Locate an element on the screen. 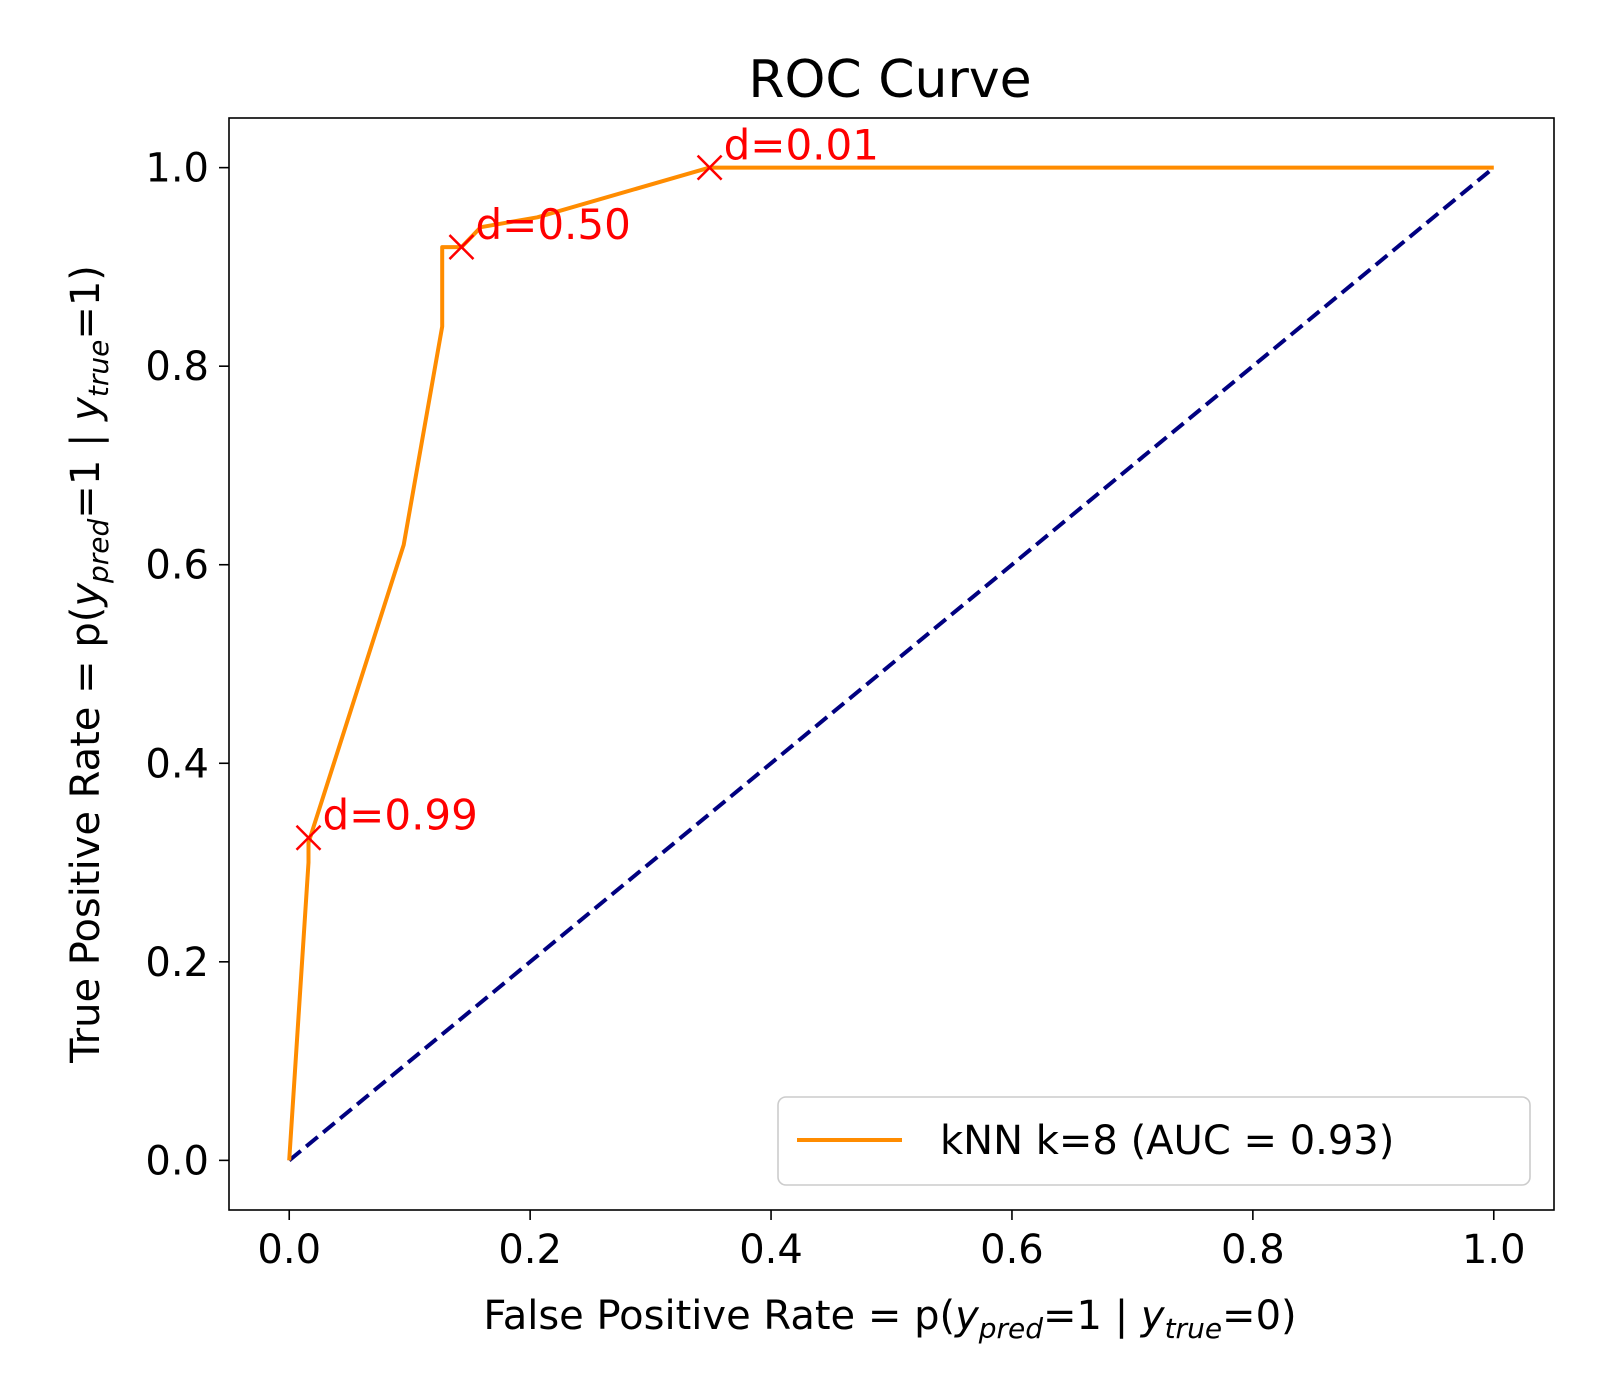 The height and width of the screenshot is (1400, 1600). y-tick-label: 0.0 is located at coordinates (177, 1161).